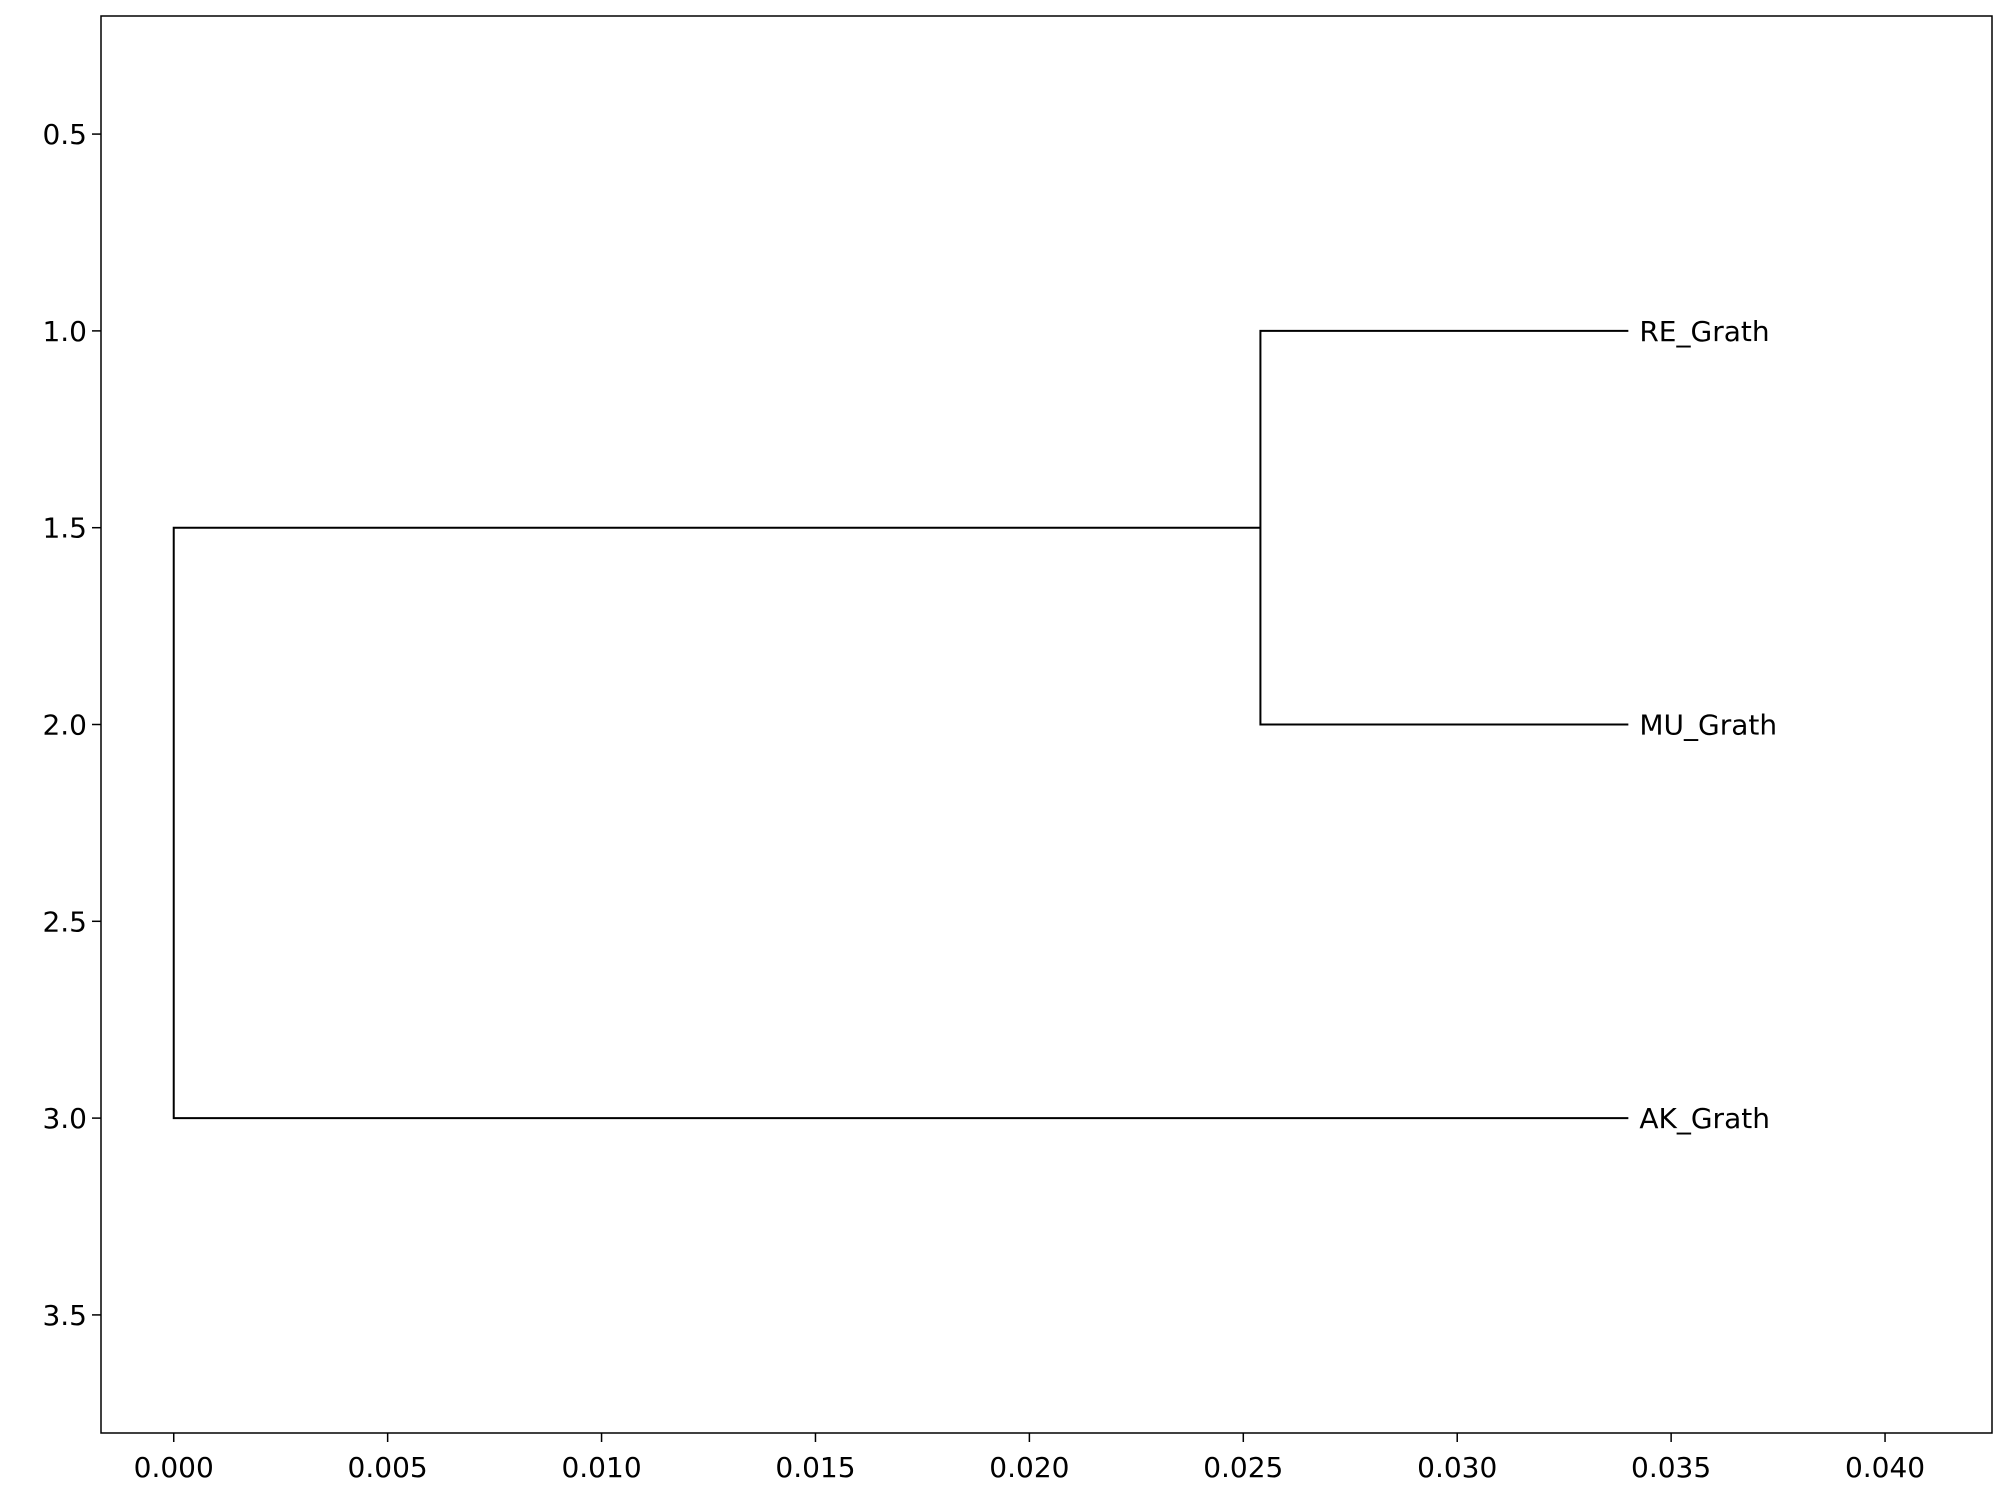 The height and width of the screenshot is (1500, 2000). I want to click on dendrogram-link-inner, so click(1444, 527).